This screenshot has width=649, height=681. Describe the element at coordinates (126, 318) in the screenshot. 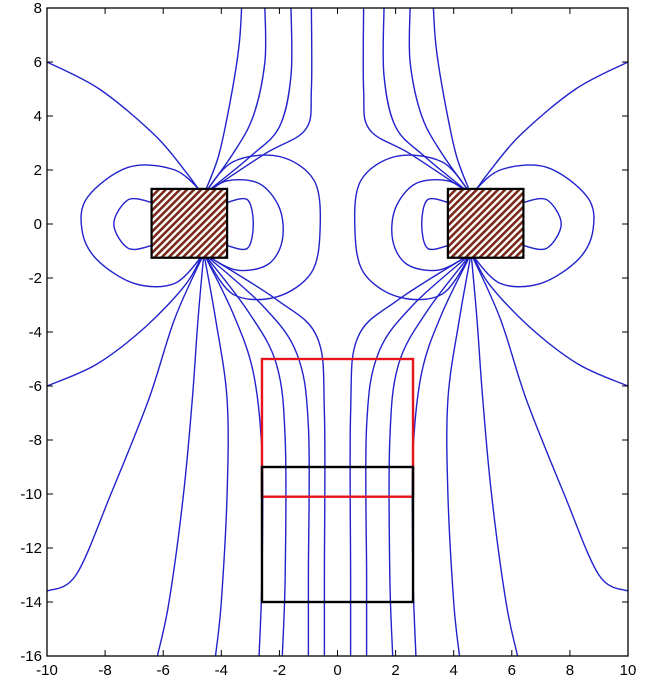

I see `field-line-outer-left-lower` at that location.